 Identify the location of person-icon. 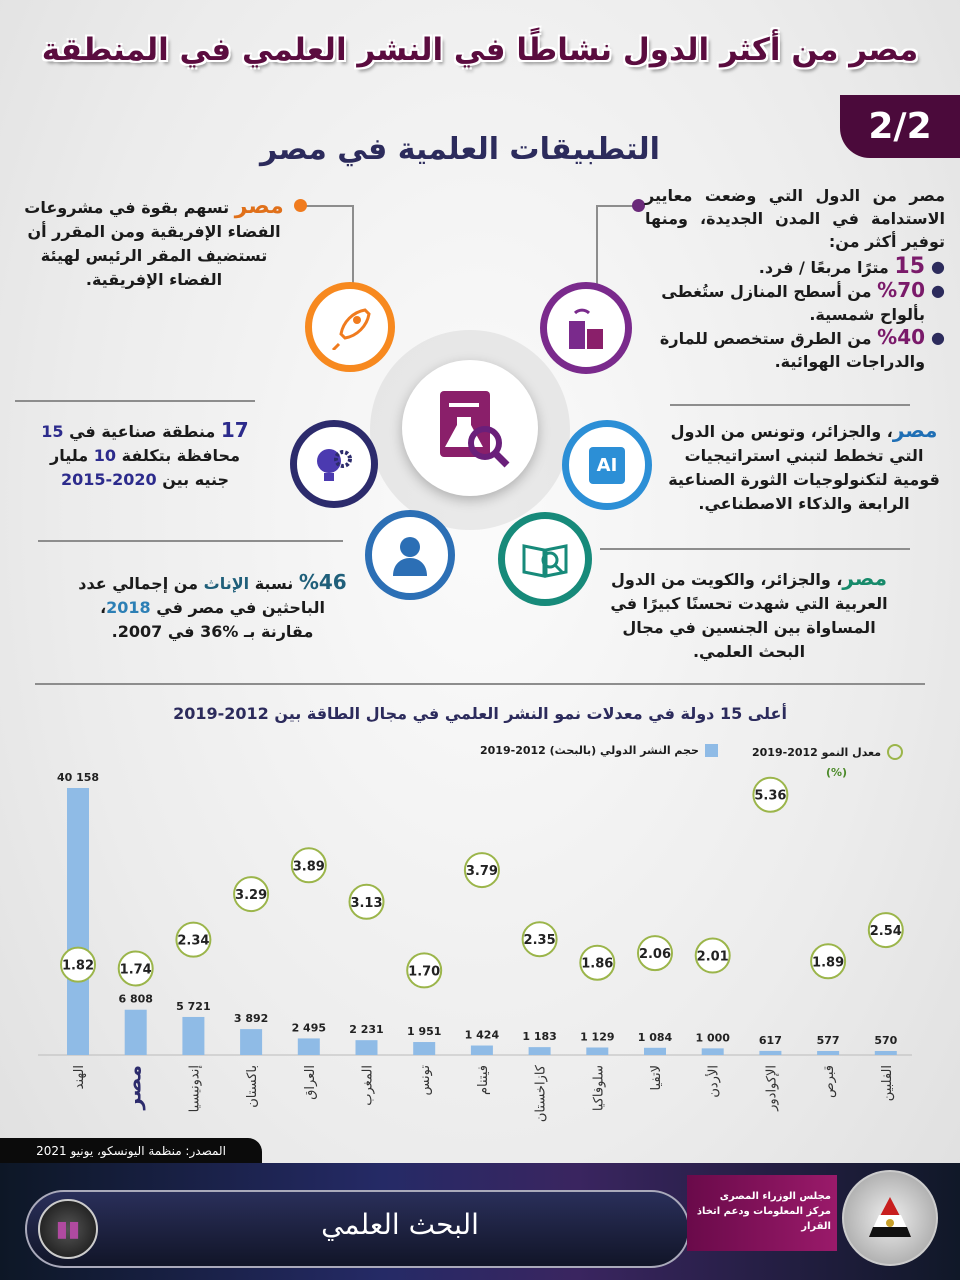
(410, 555).